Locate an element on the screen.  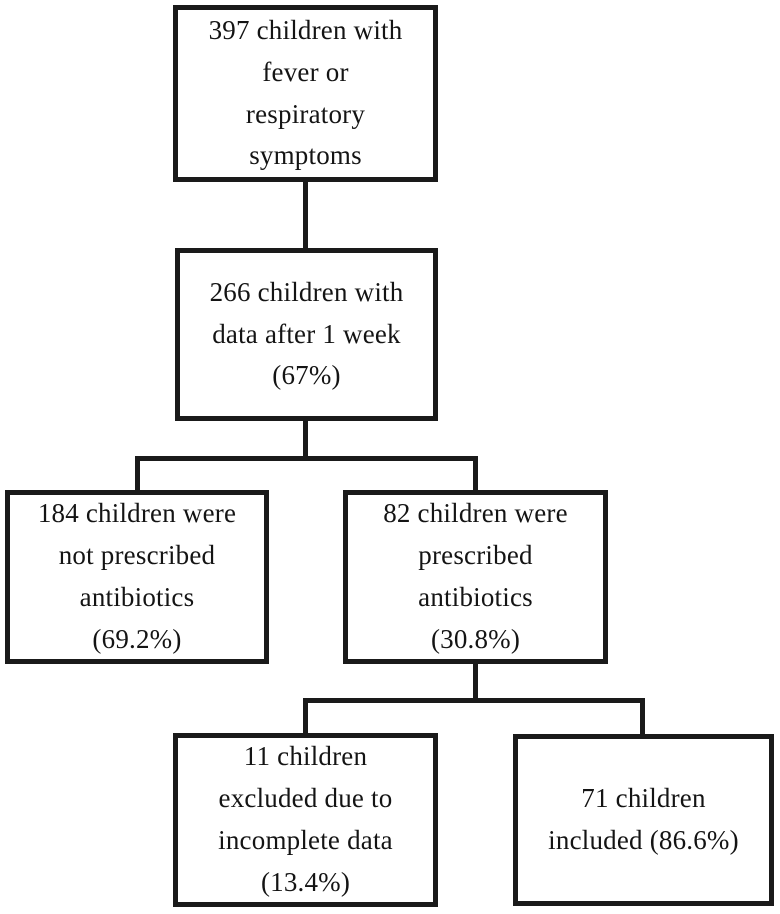
flow-node-included-label: 71 children included (86.6%) is located at coordinates (643, 819).